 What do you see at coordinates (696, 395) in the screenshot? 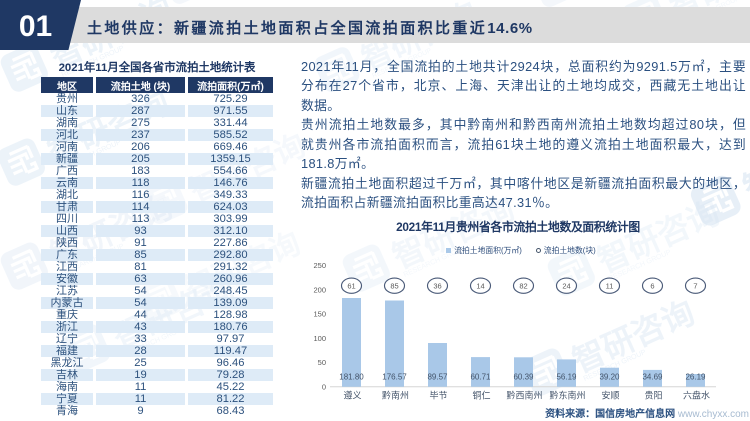
I see `svg-text: 六盘水` at bounding box center [696, 395].